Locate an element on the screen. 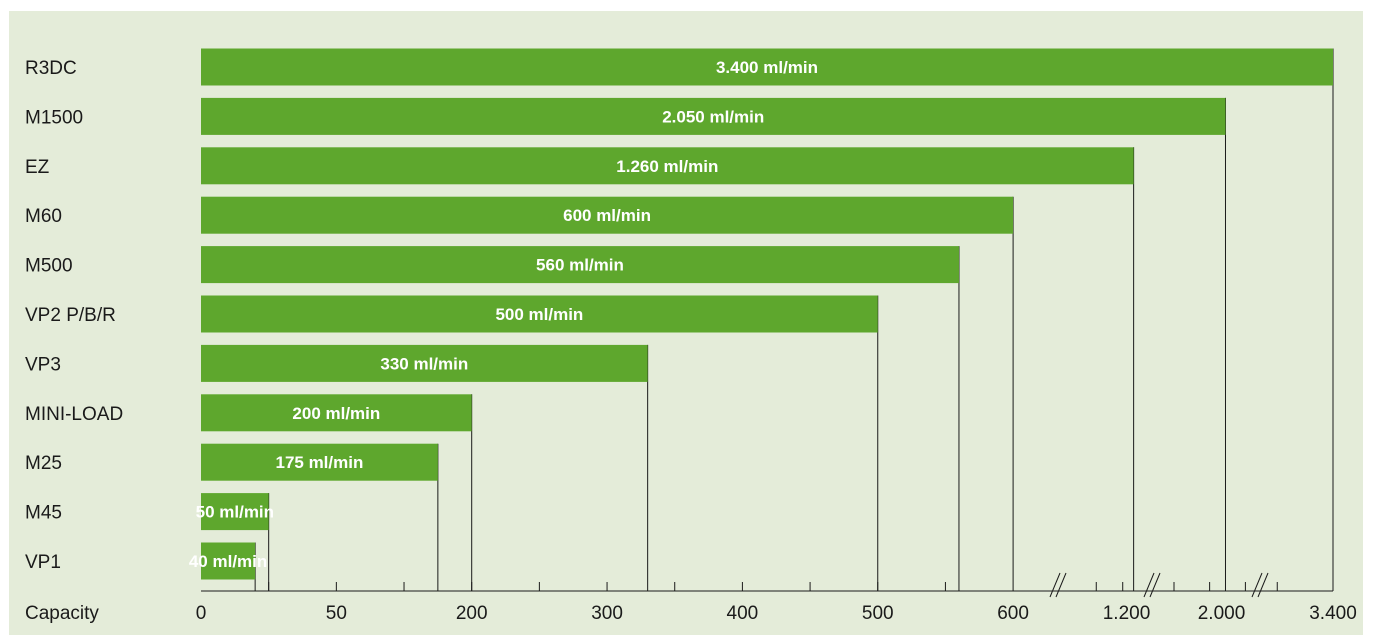 The image size is (1373, 639). category-label-m500: M500 is located at coordinates (49, 266).